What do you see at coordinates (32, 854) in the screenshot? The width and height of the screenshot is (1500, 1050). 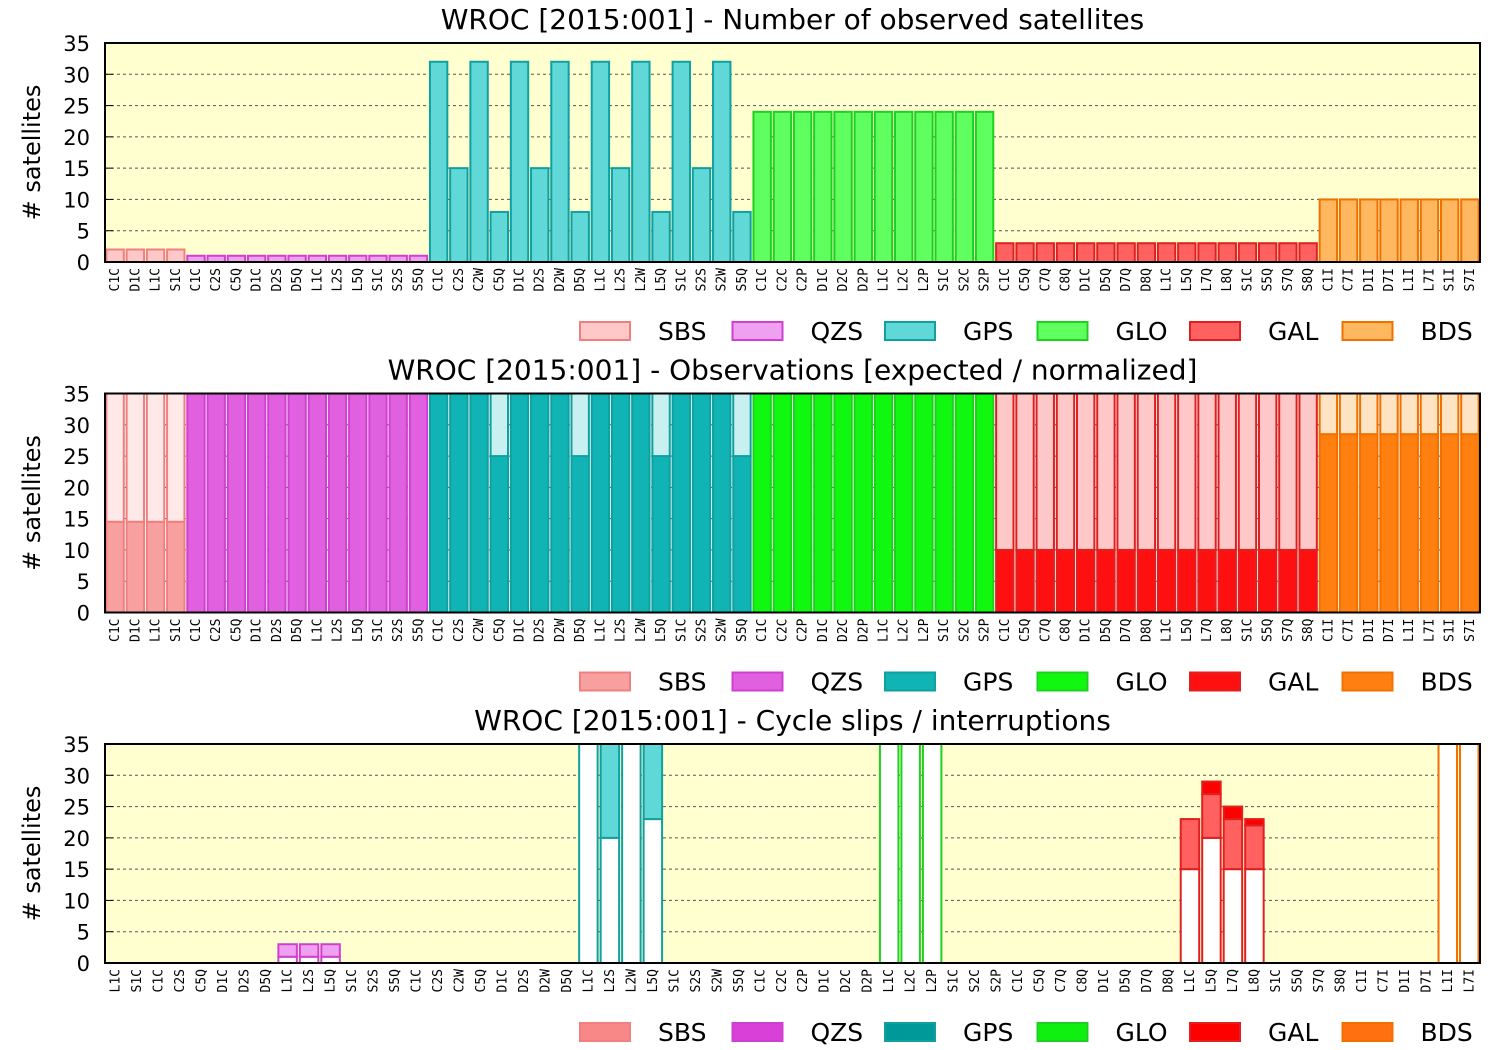 I see `y-axis-label: # satellites` at bounding box center [32, 854].